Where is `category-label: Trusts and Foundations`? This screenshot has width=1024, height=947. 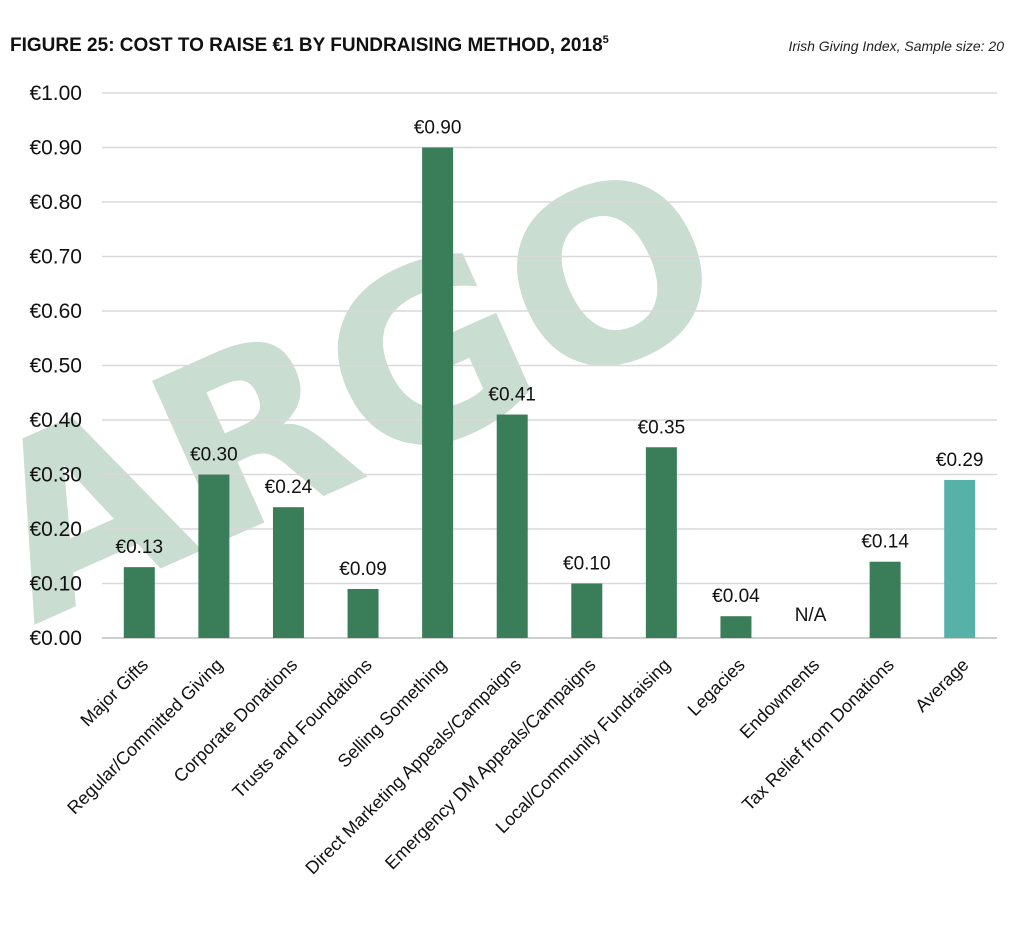
category-label: Trusts and Foundations is located at coordinates (301, 728).